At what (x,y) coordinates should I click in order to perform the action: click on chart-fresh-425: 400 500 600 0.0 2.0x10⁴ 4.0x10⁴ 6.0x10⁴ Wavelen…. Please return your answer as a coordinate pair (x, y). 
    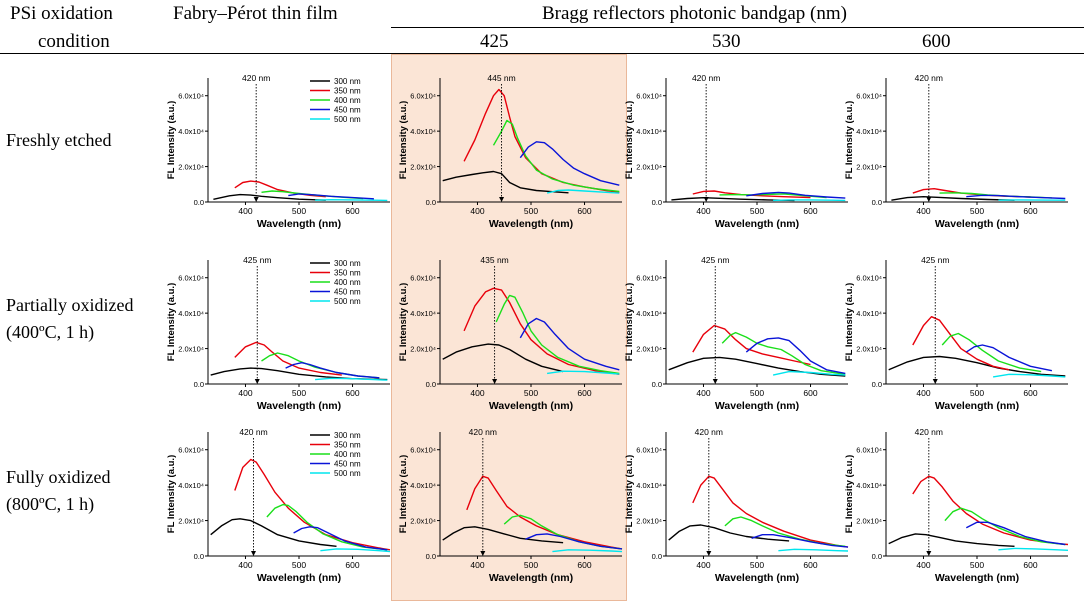
    Looking at the image, I should click on (510, 151).